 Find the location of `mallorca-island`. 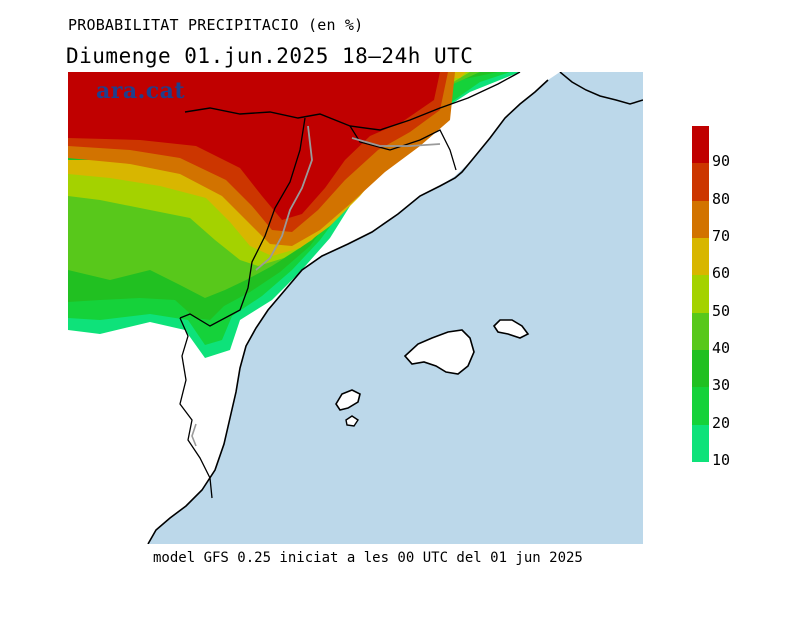

mallorca-island is located at coordinates (439, 352).